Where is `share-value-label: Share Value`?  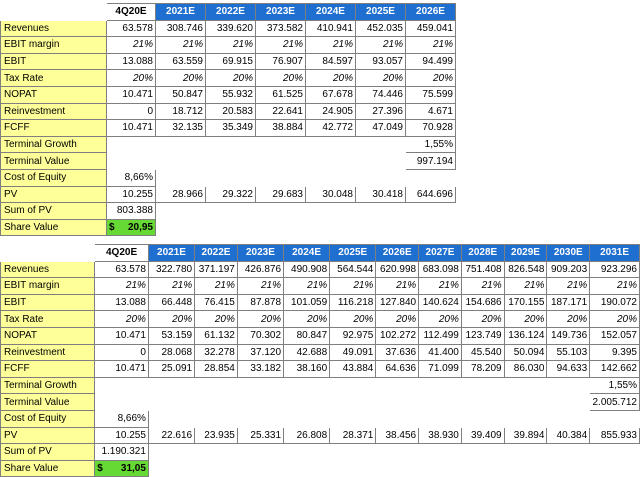
share-value-label: Share Value is located at coordinates (48, 468).